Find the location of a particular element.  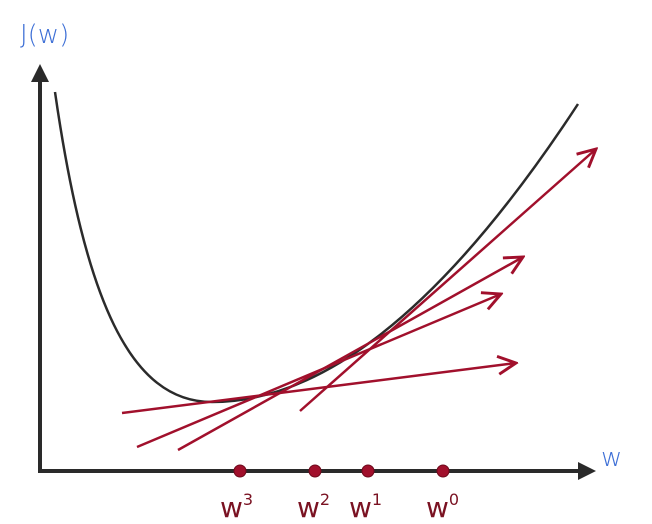

point-label: w2 is located at coordinates (313, 507).